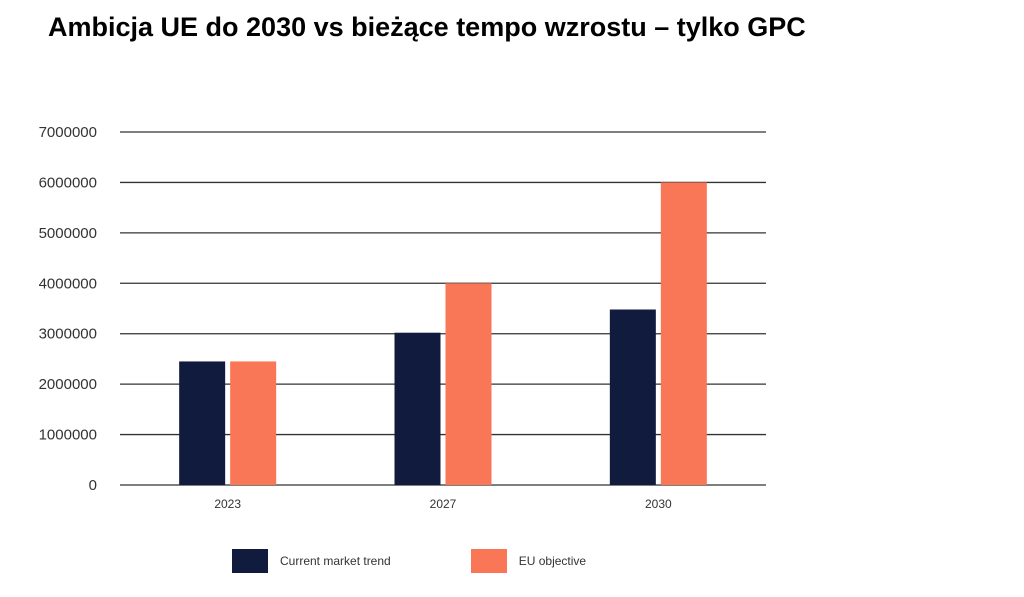  What do you see at coordinates (468, 384) in the screenshot?
I see `bar-eu-objective-2027` at bounding box center [468, 384].